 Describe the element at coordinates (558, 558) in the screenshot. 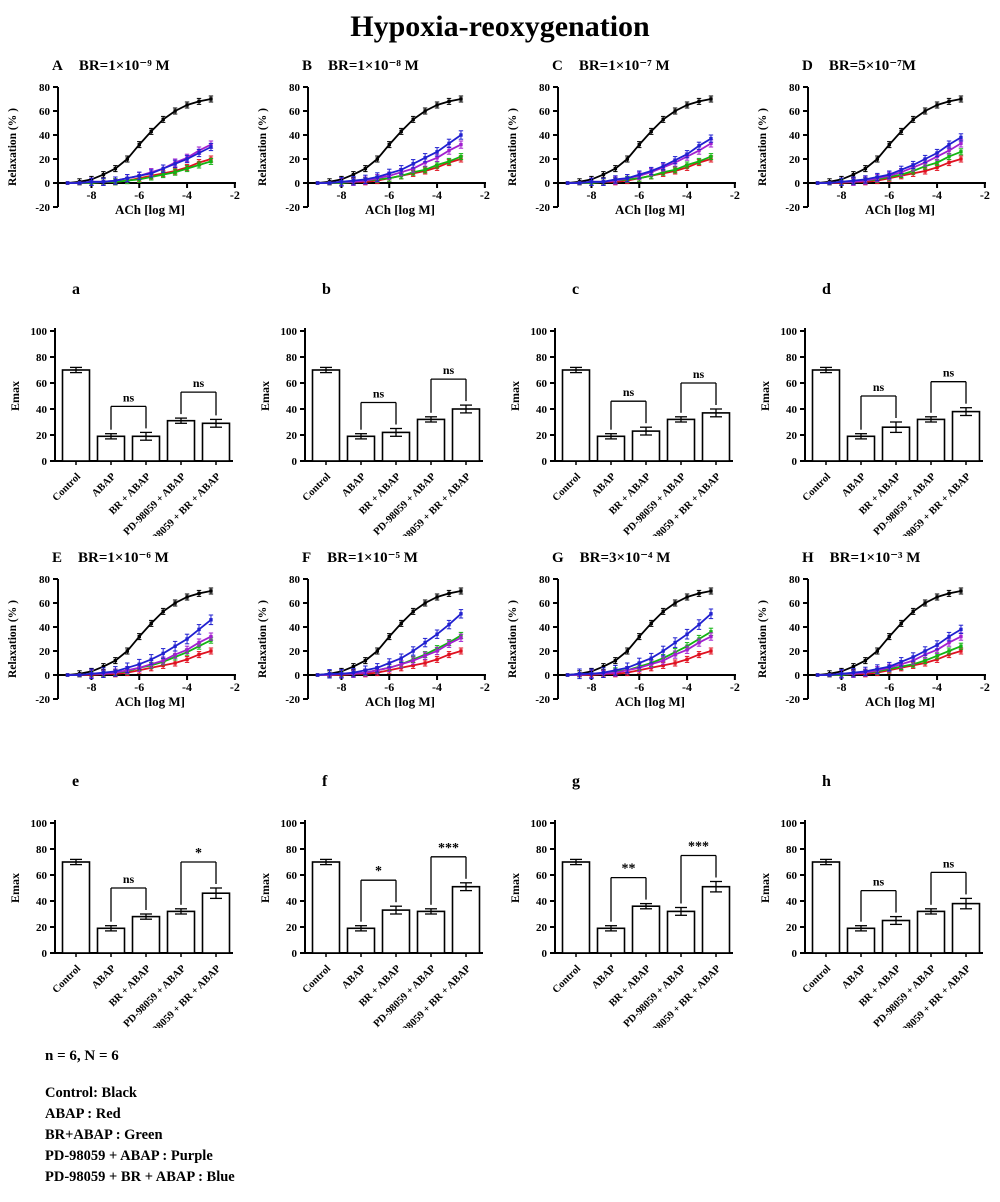

I see `panel-letter: G` at that location.